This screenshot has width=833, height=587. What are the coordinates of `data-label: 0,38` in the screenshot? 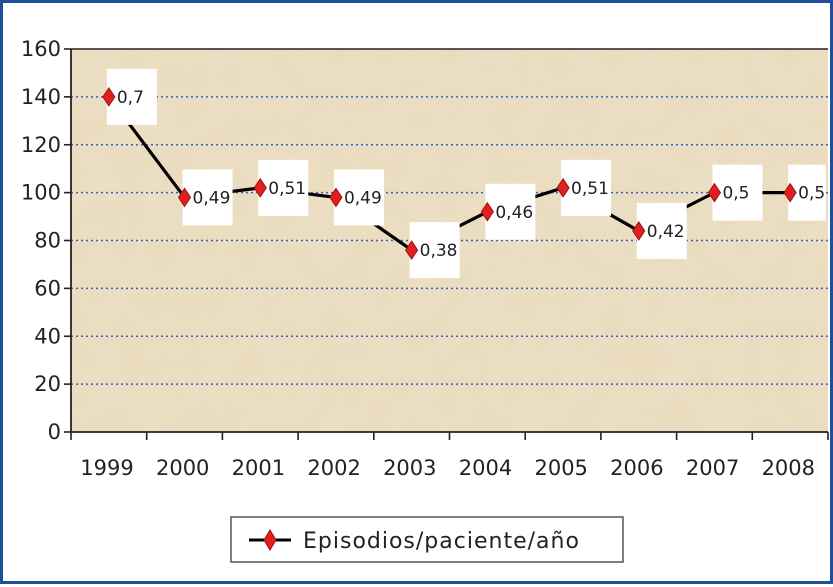 It's located at (434, 250).